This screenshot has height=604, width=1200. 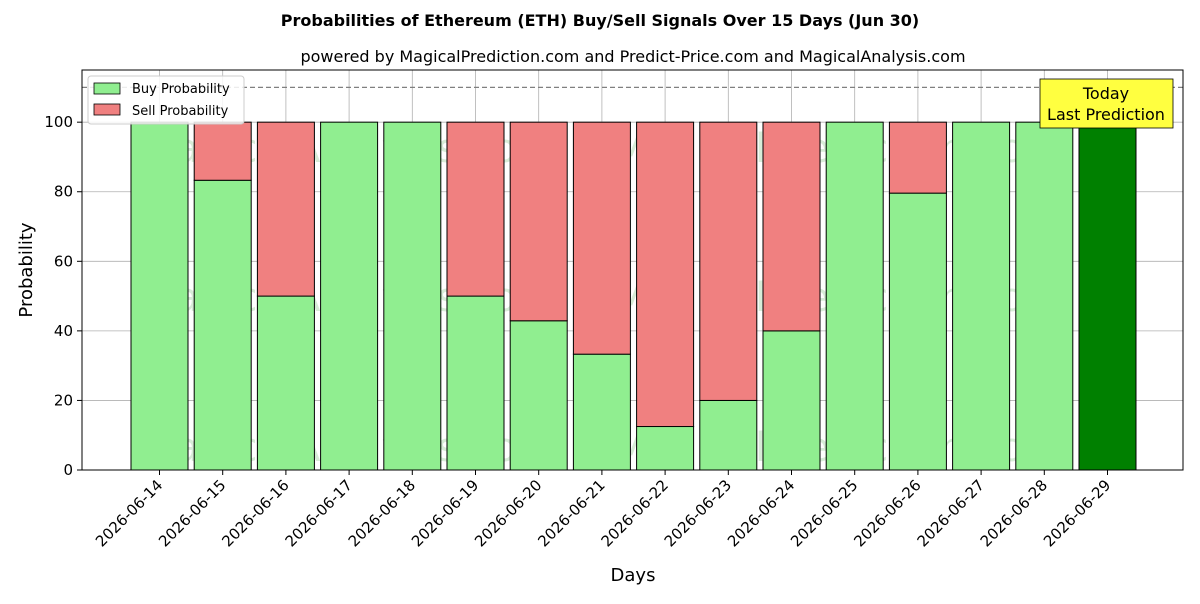 What do you see at coordinates (761, 513) in the screenshot?
I see `x-tick-label: 2026-06-24` at bounding box center [761, 513].